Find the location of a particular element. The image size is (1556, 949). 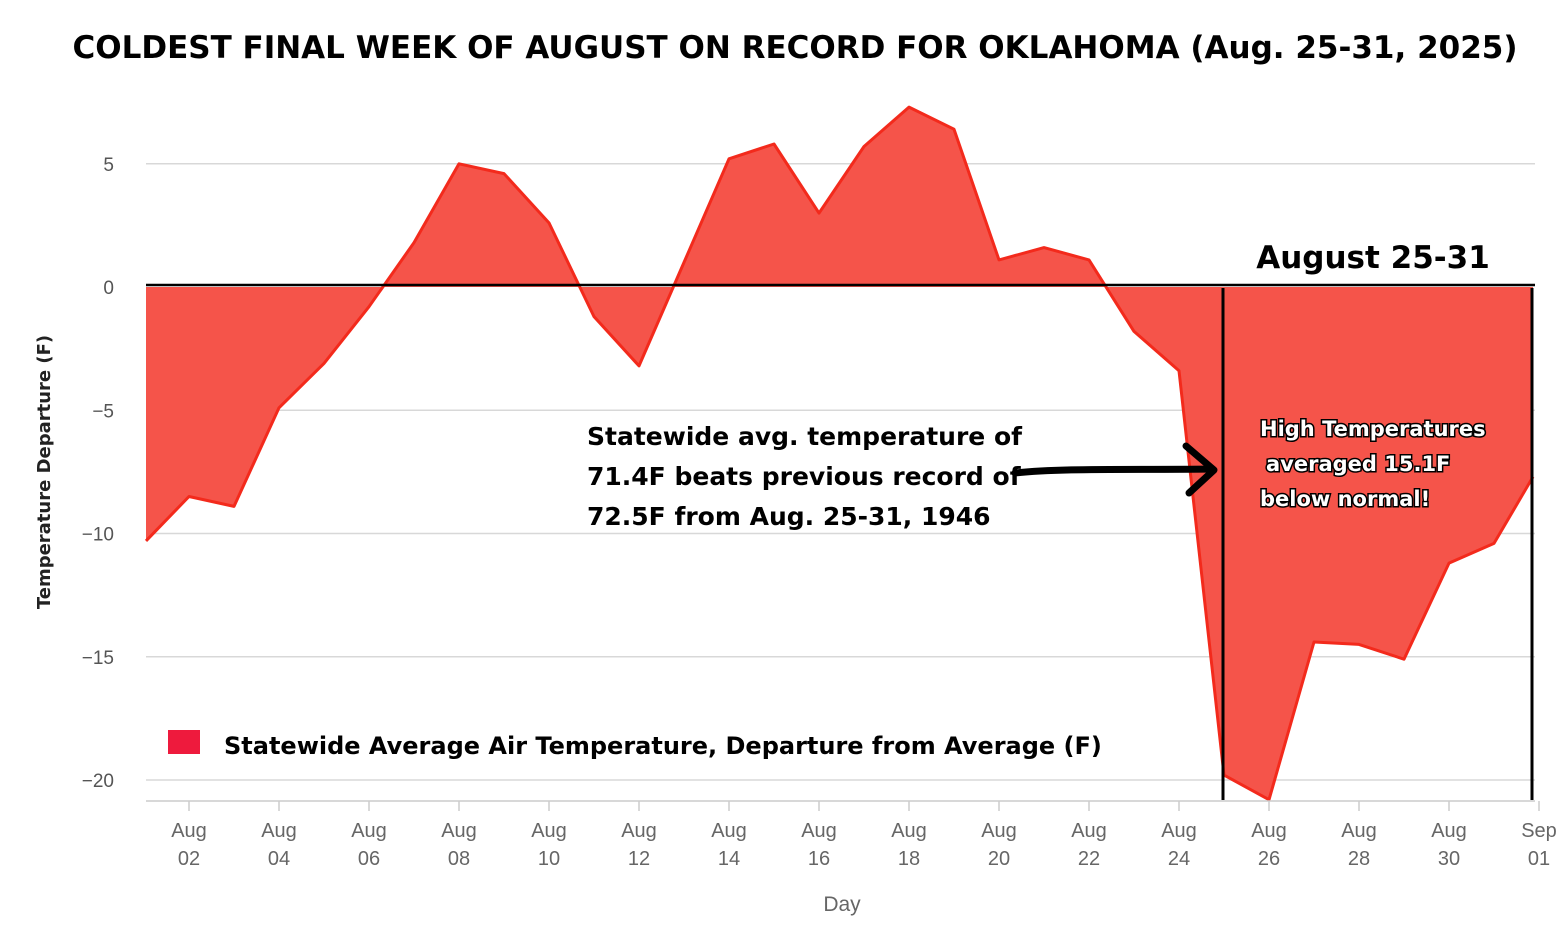

y-axis-ticks: 5 0 −5 −10 −15 −20 is located at coordinates (98, 473).